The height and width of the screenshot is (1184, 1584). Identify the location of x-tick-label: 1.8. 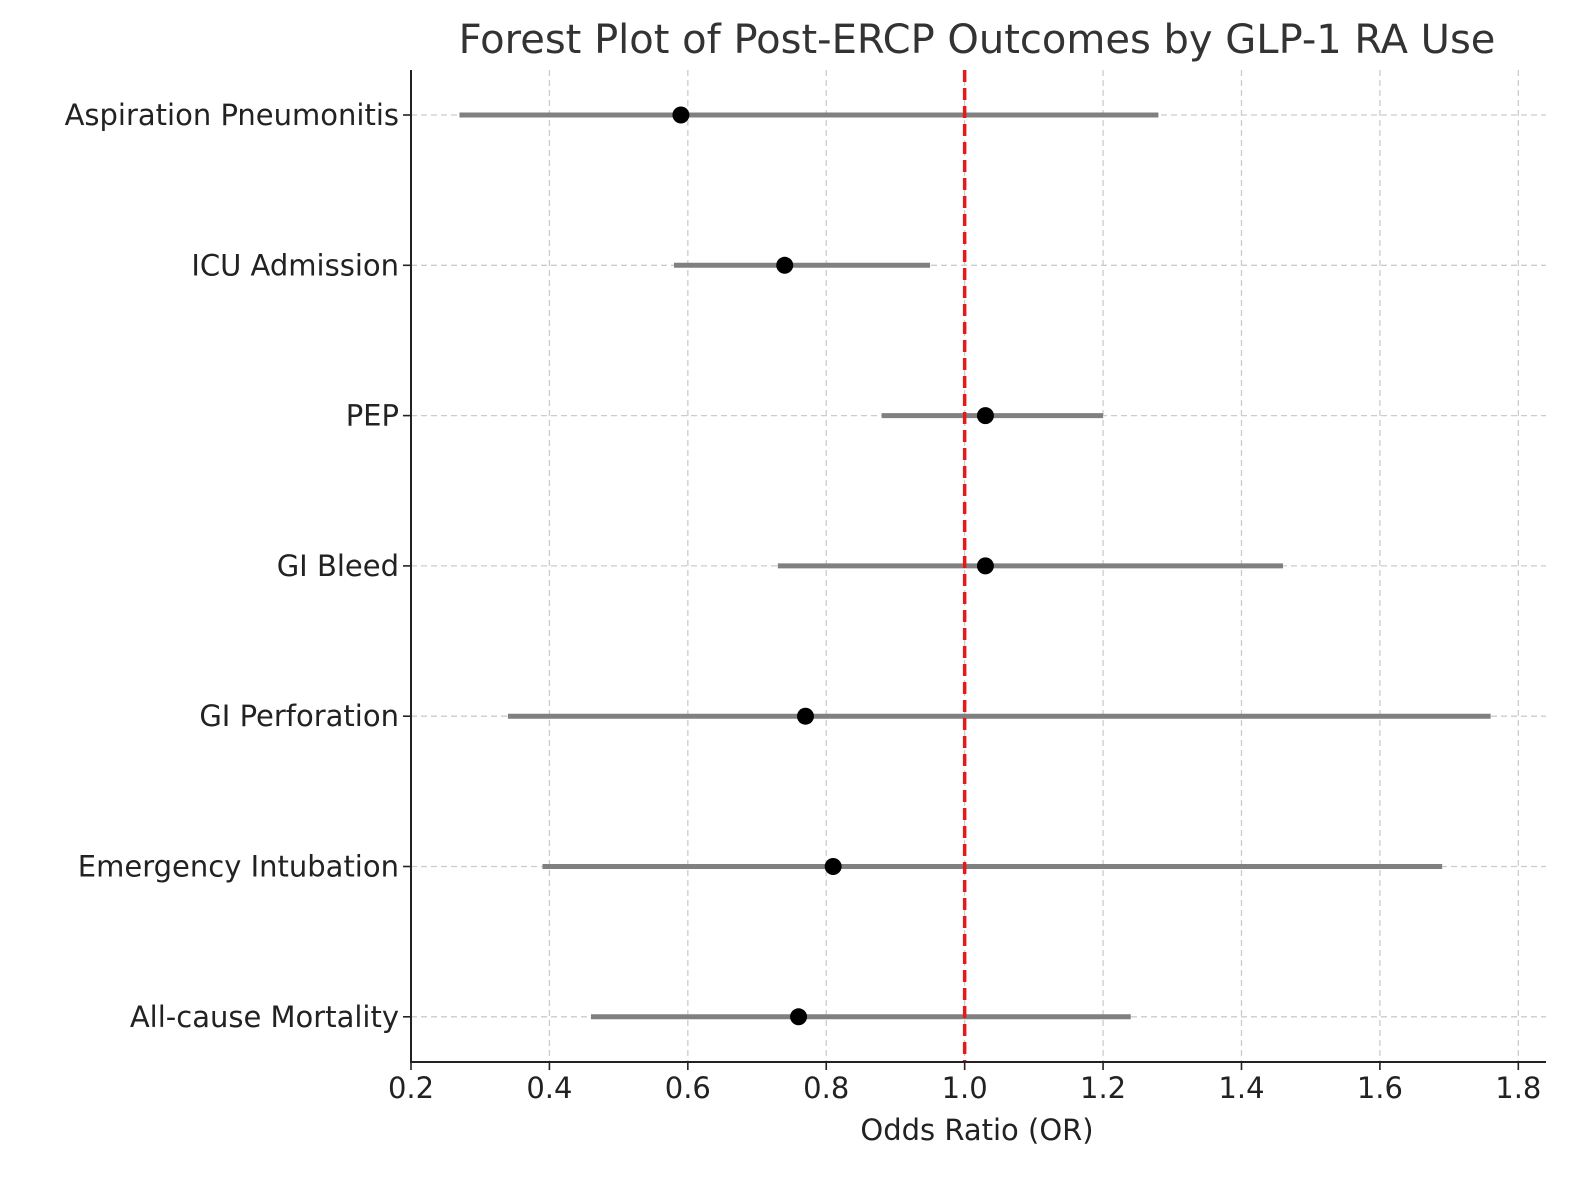
(1518, 1088).